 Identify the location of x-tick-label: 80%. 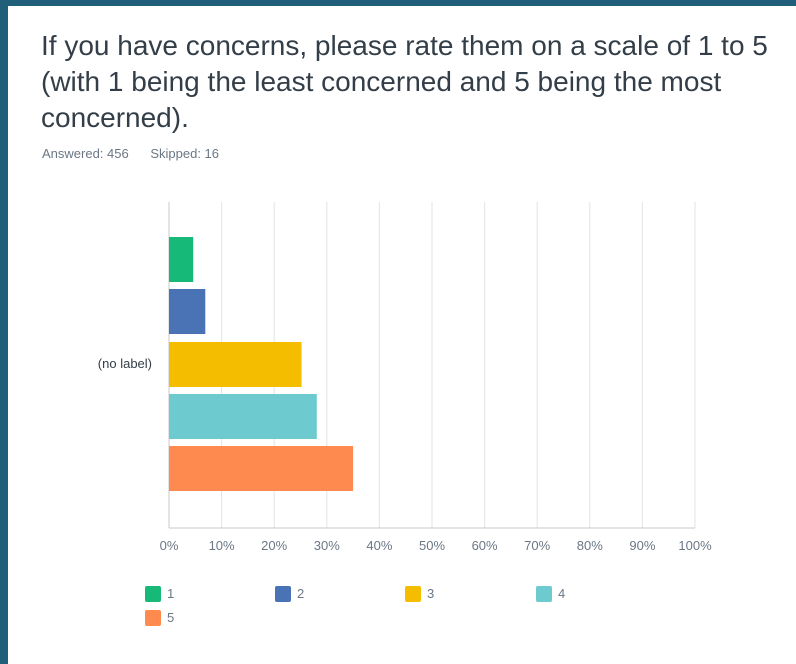
(590, 545).